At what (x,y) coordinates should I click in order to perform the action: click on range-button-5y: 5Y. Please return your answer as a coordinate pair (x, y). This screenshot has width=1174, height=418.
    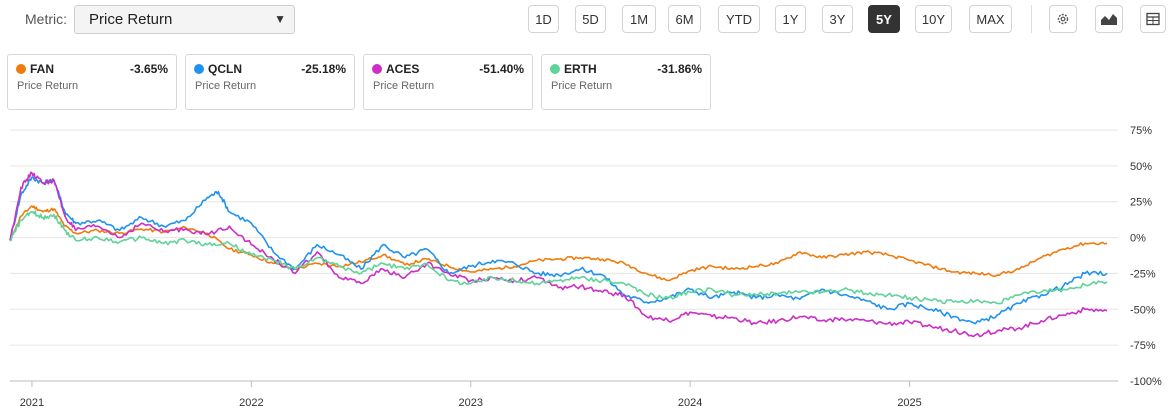
    Looking at the image, I should click on (884, 19).